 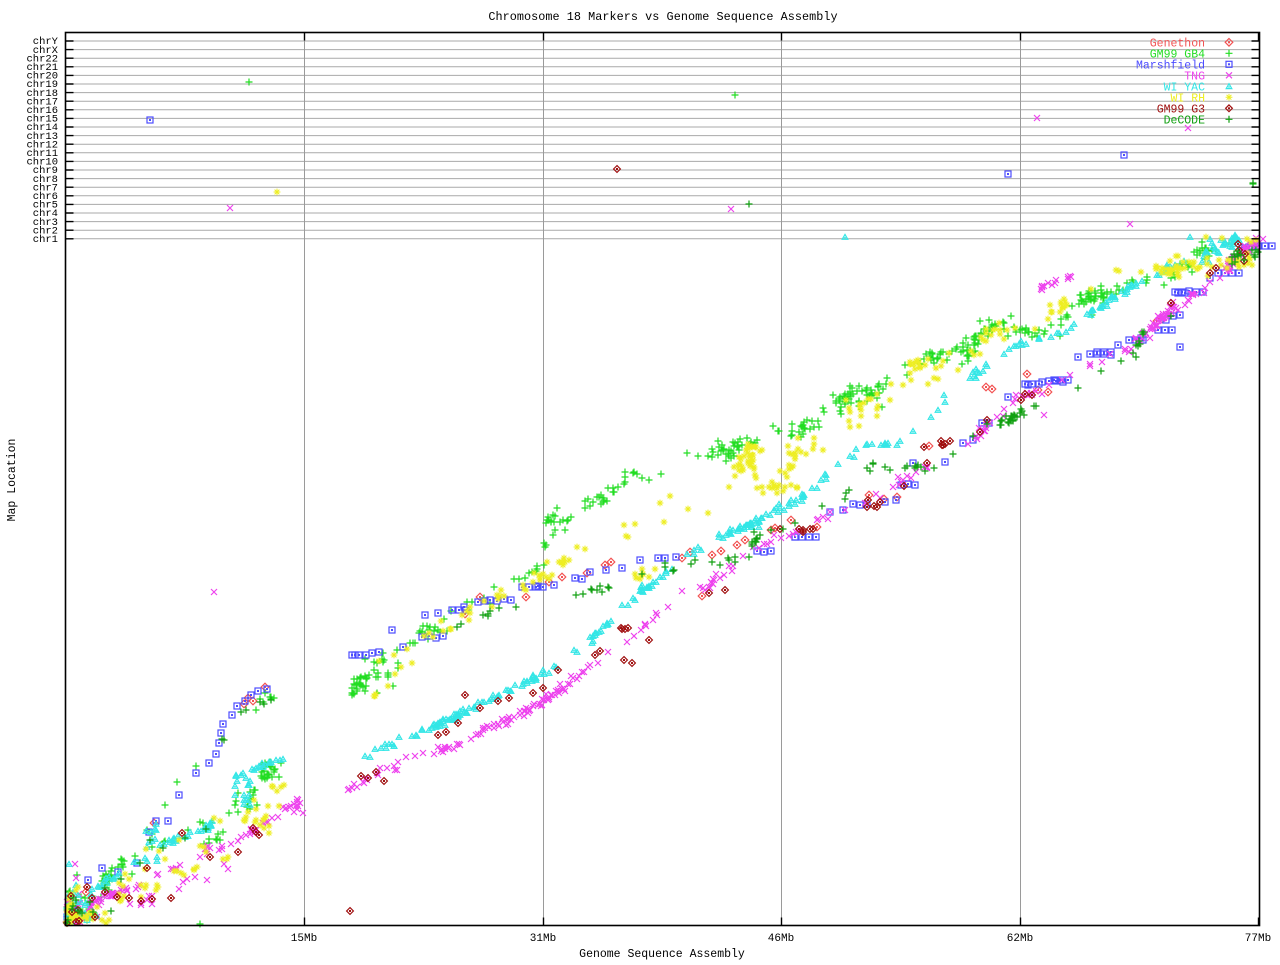 What do you see at coordinates (1020, 939) in the screenshot?
I see `svg-text: 62Mb` at bounding box center [1020, 939].